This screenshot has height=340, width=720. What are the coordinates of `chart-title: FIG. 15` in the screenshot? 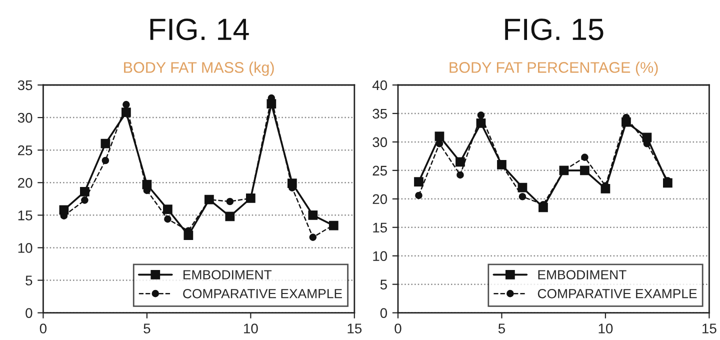 It's located at (554, 29).